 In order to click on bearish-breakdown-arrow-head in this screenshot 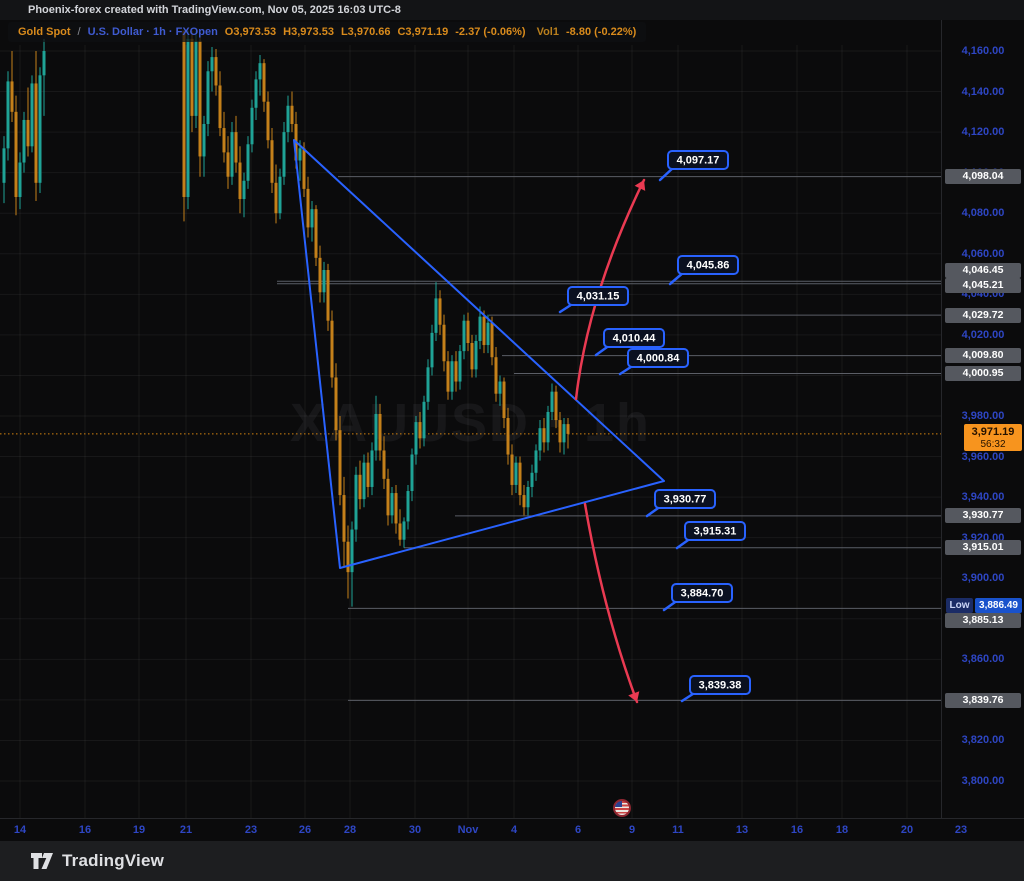, I will do `click(634, 696)`.